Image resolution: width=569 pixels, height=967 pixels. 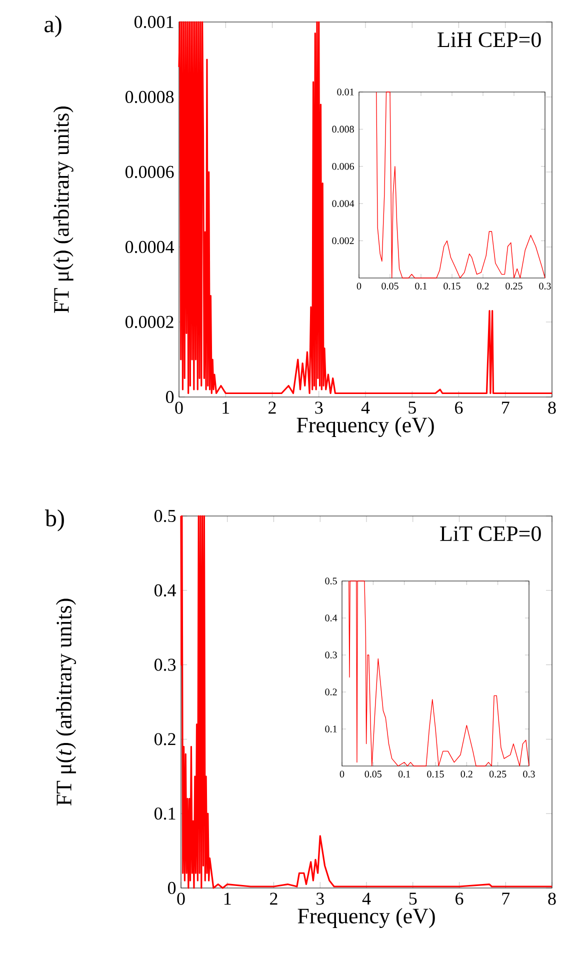 What do you see at coordinates (154, 22) in the screenshot?
I see `y-tick-label: 0.001` at bounding box center [154, 22].